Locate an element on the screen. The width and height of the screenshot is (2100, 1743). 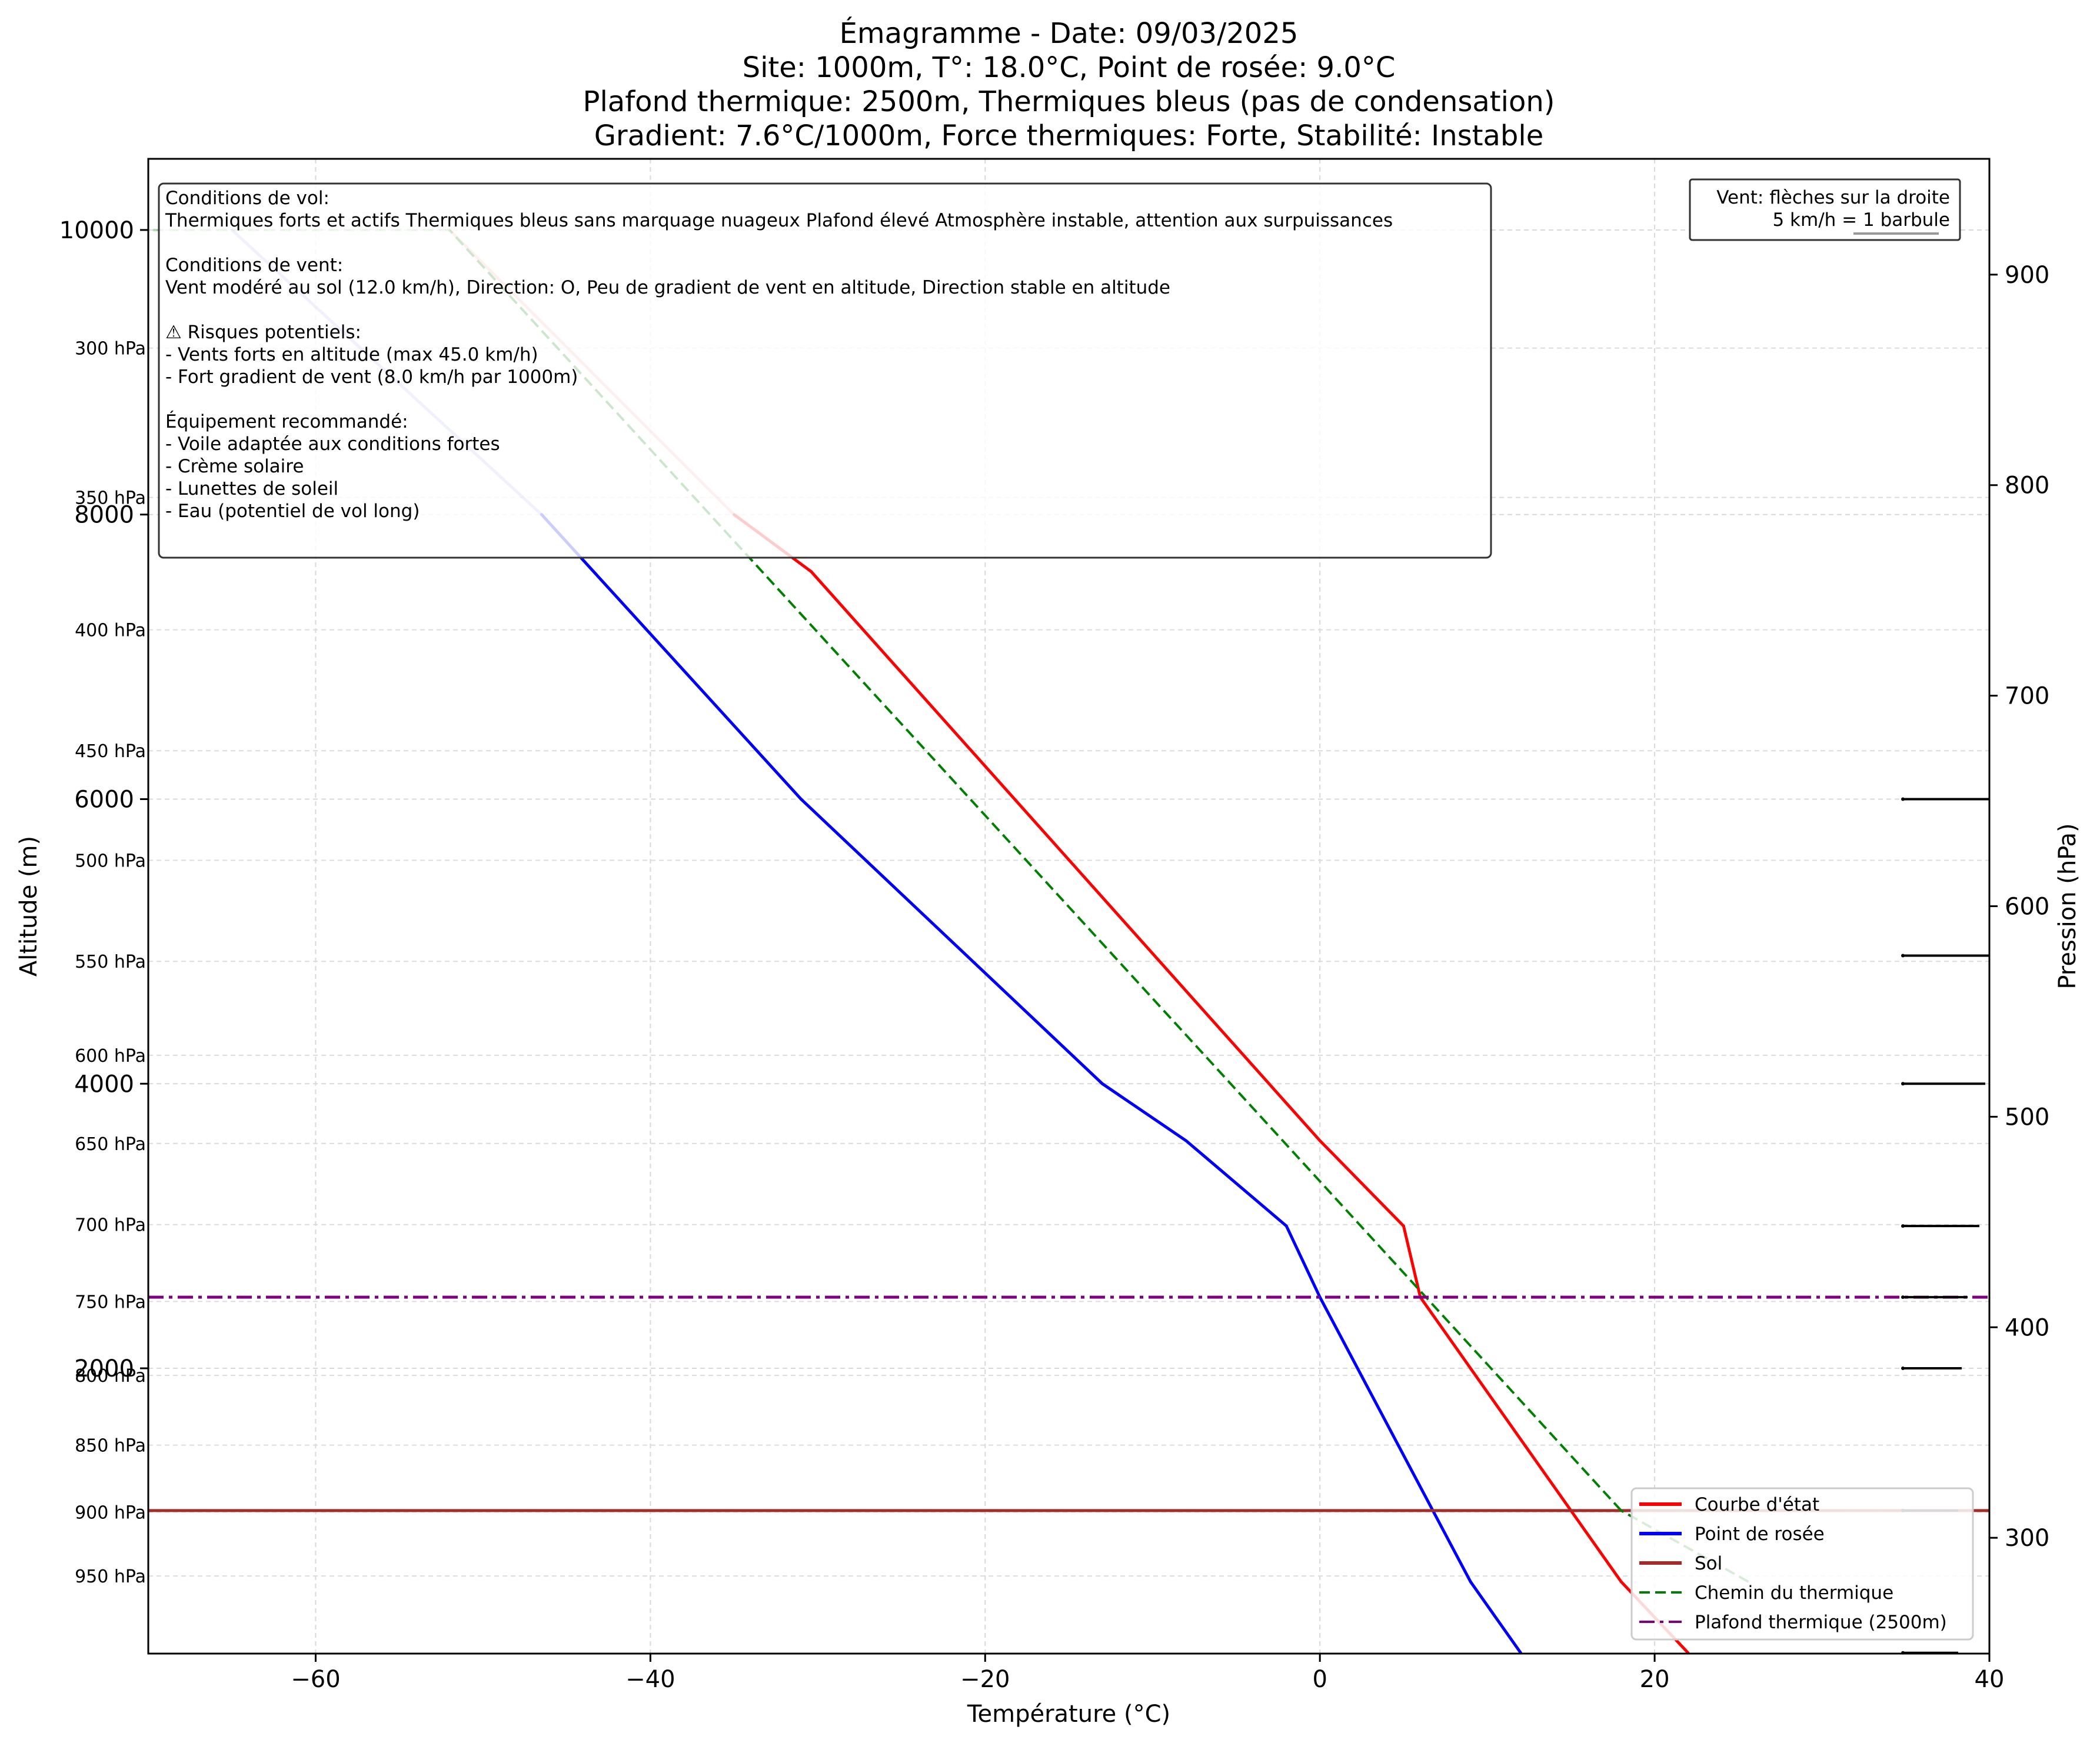
info-box-line: ⚠ Risques potentiels: is located at coordinates (263, 332).